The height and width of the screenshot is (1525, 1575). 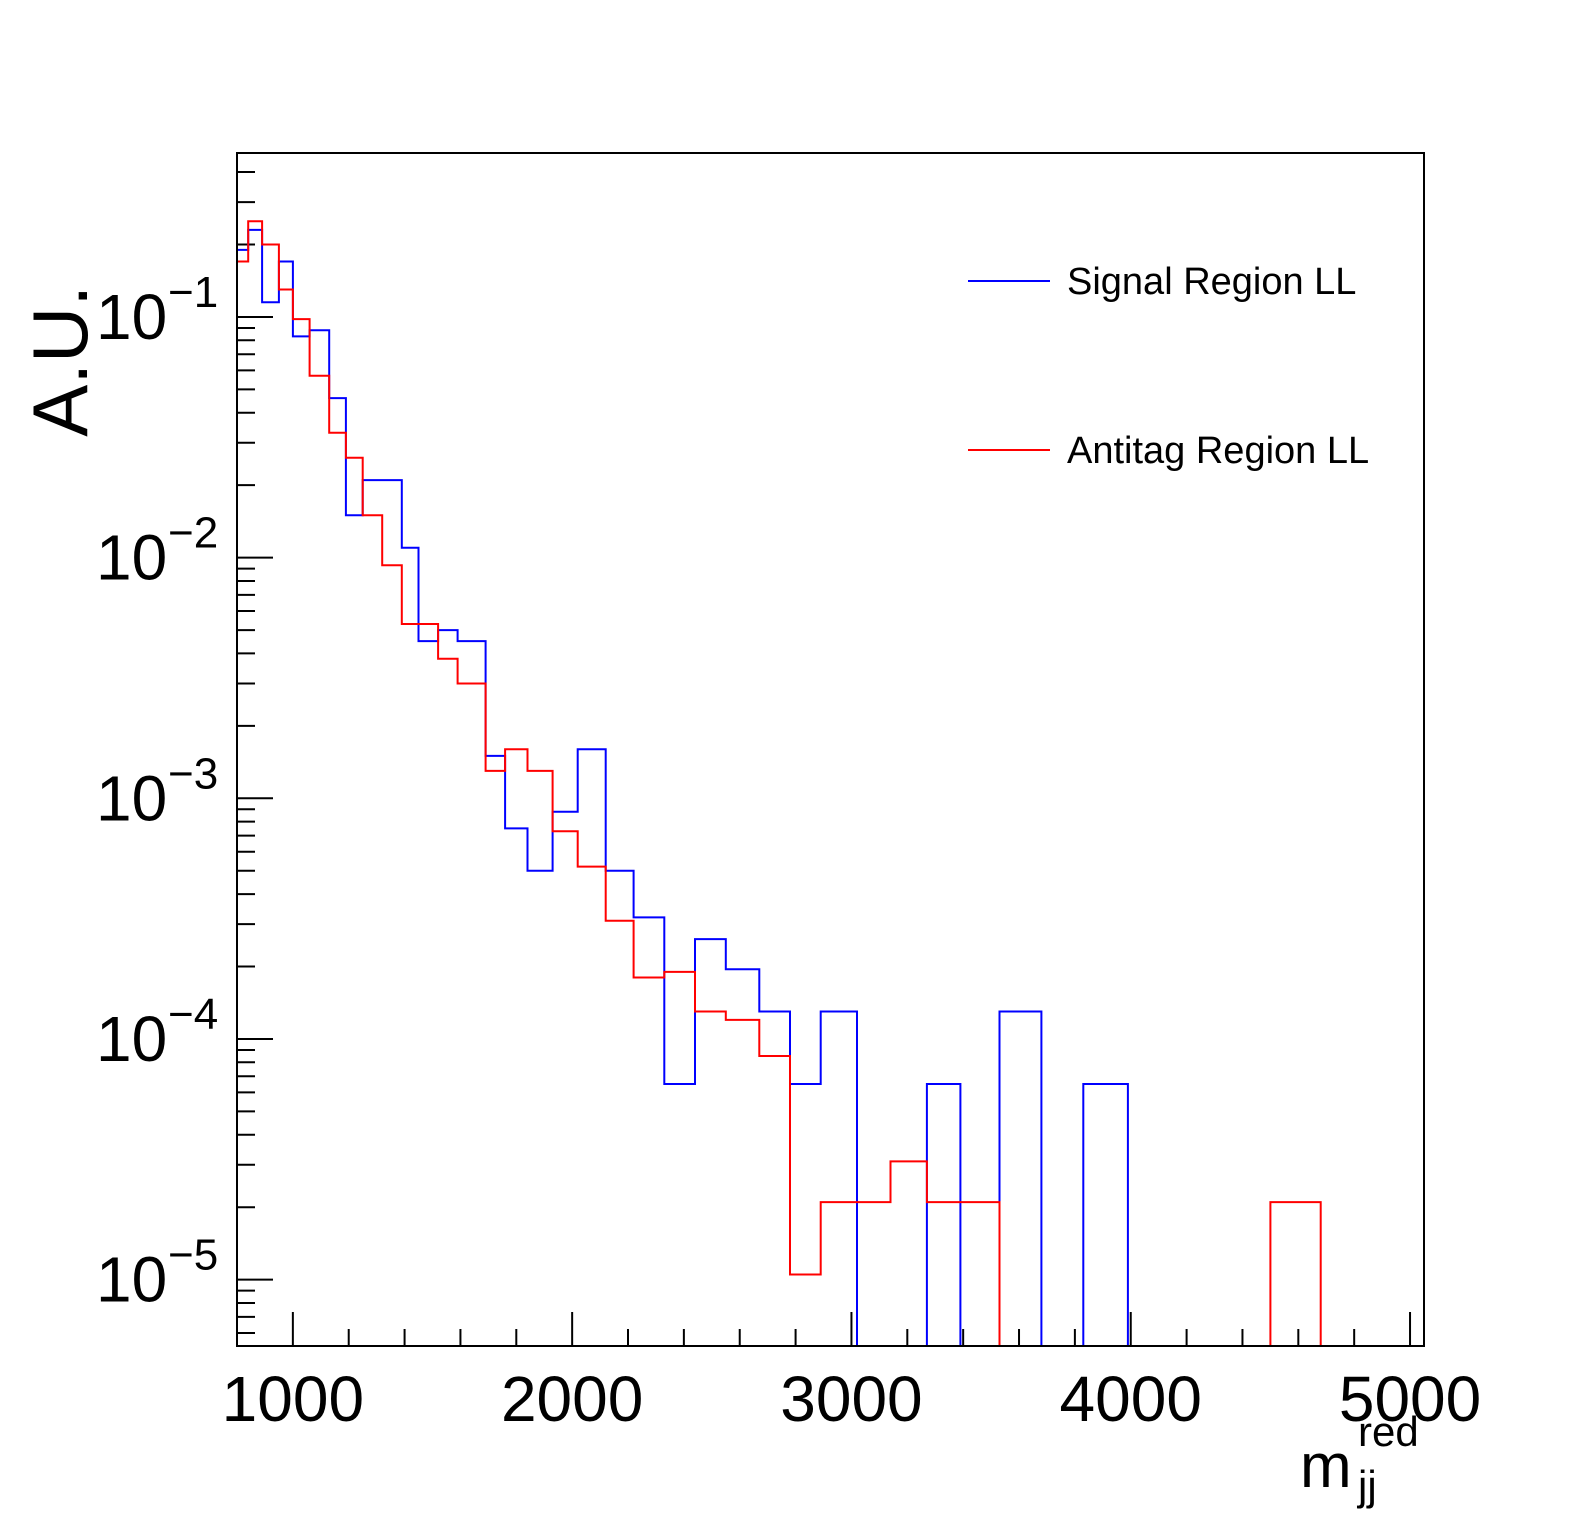 What do you see at coordinates (1131, 1399) in the screenshot?
I see `x-tick-label: 4000` at bounding box center [1131, 1399].